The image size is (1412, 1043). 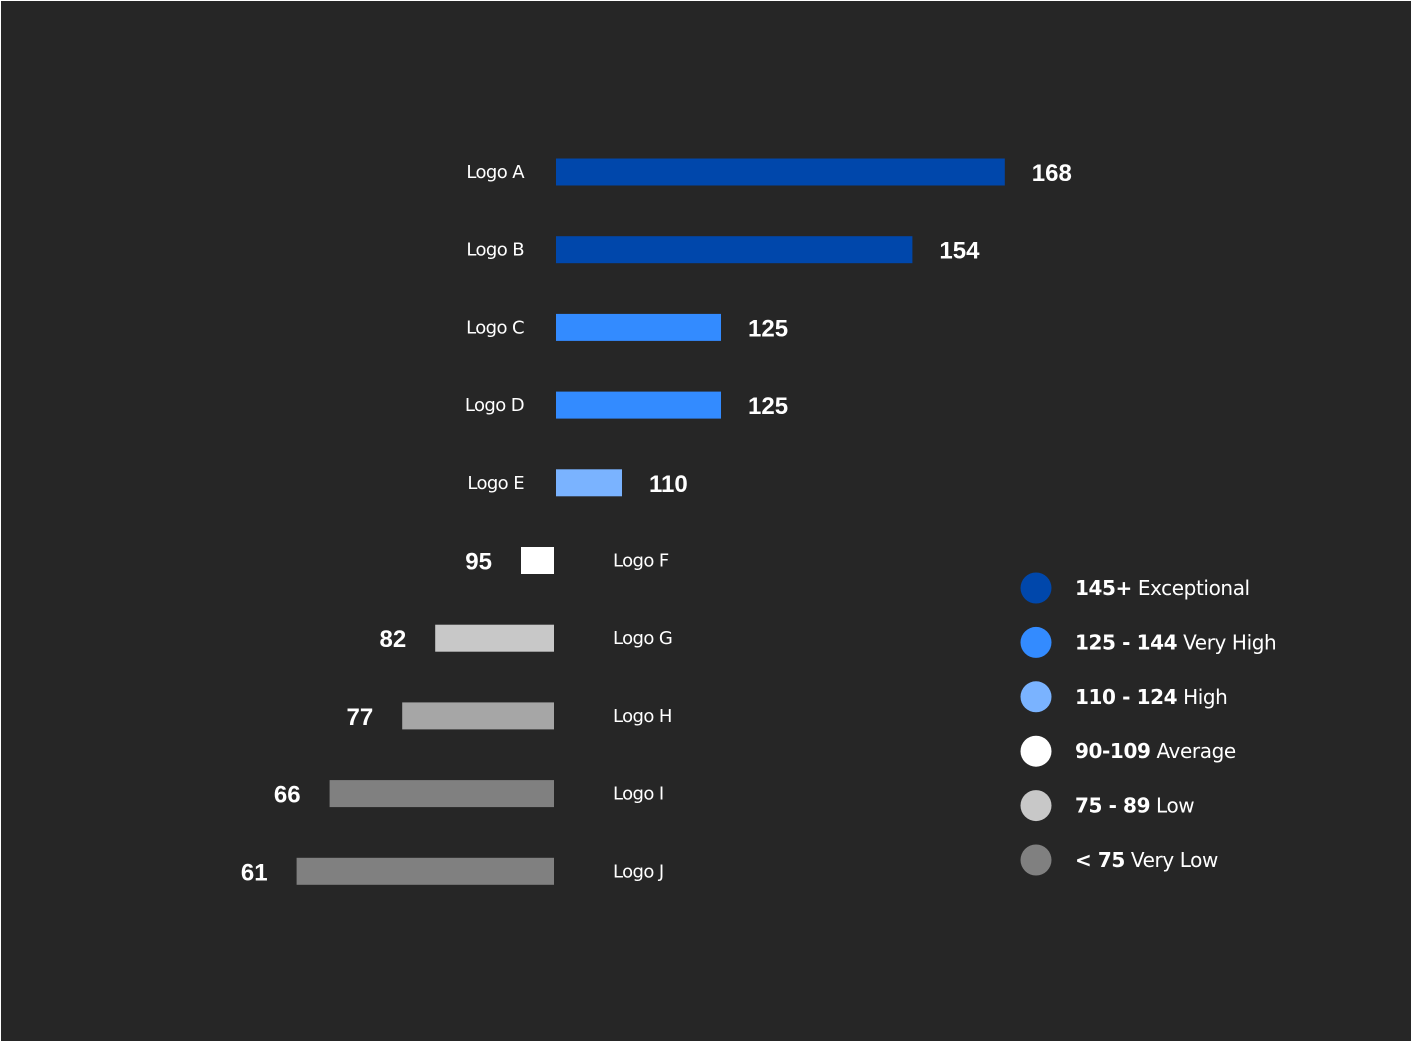 What do you see at coordinates (959, 251) in the screenshot?
I see `value-label-logo-b: 154` at bounding box center [959, 251].